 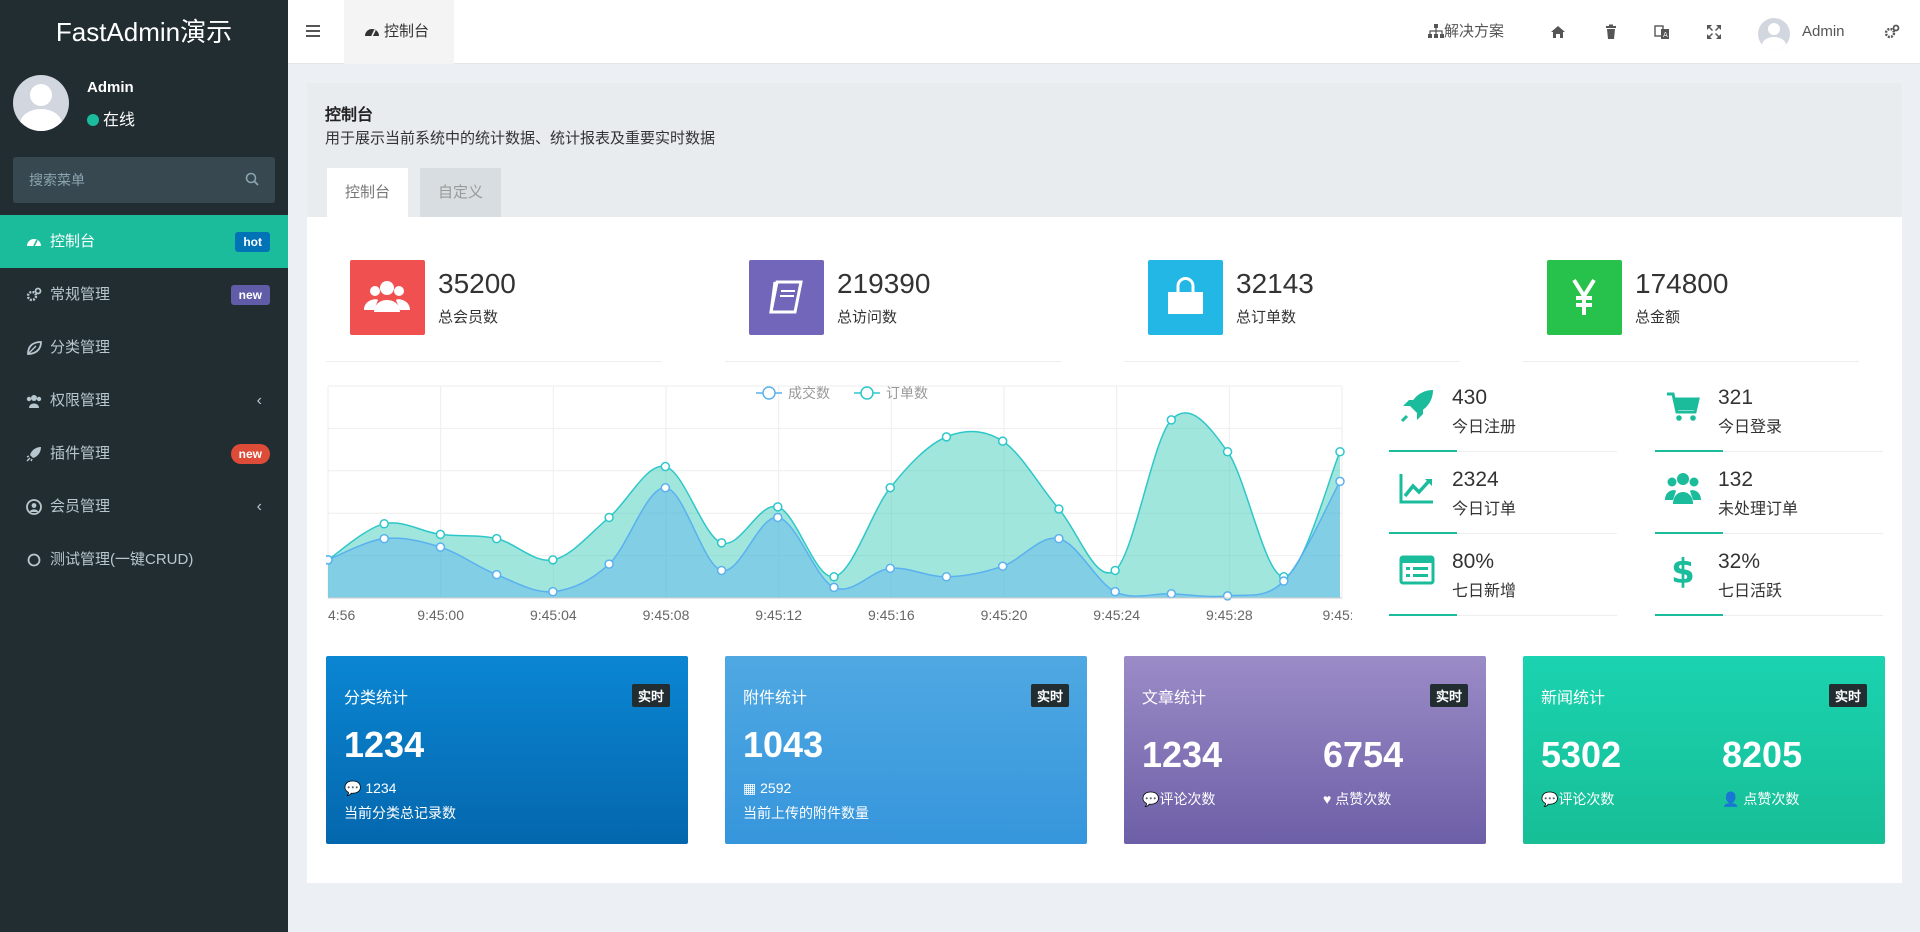 I want to click on hot-badge: hot, so click(x=252, y=242).